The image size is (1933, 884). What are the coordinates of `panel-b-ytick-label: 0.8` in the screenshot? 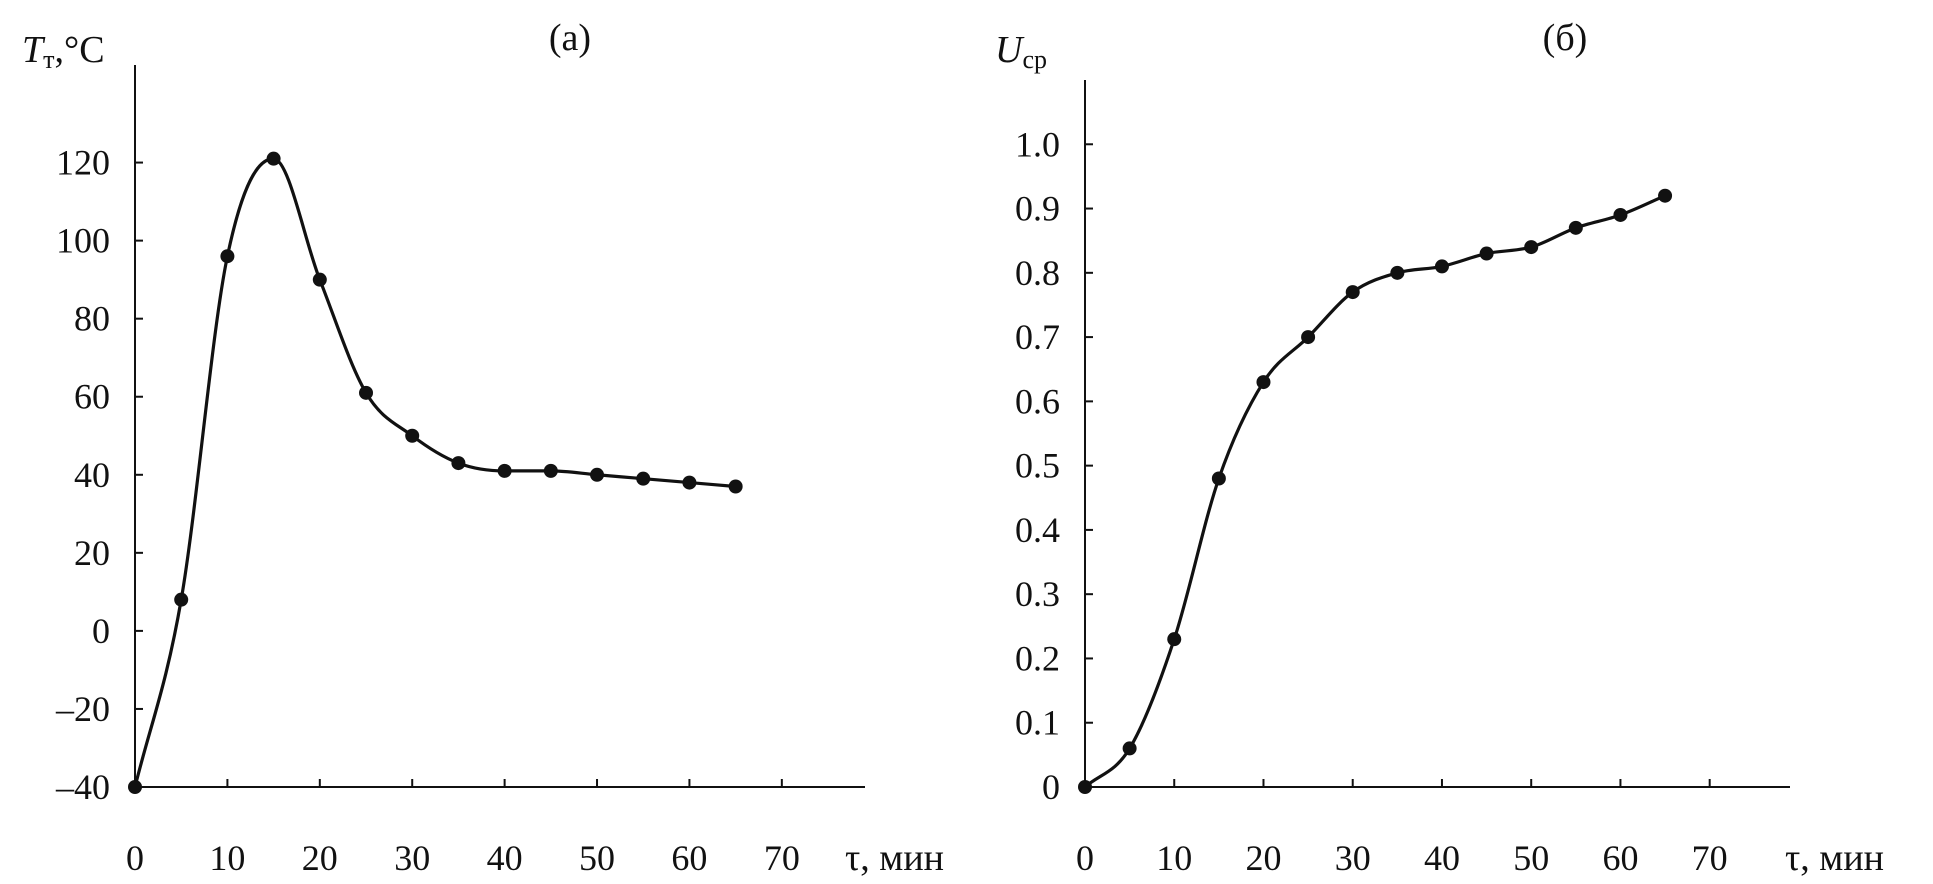 It's located at (1037, 273).